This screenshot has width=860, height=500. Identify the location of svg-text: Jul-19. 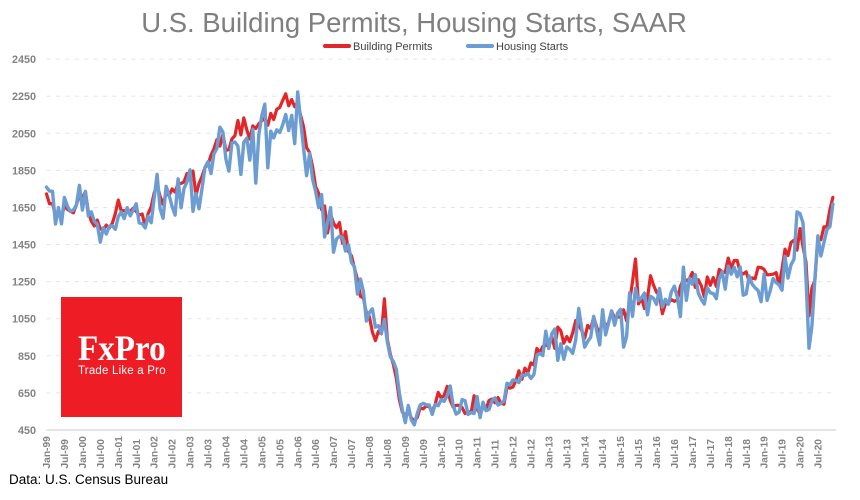
(783, 454).